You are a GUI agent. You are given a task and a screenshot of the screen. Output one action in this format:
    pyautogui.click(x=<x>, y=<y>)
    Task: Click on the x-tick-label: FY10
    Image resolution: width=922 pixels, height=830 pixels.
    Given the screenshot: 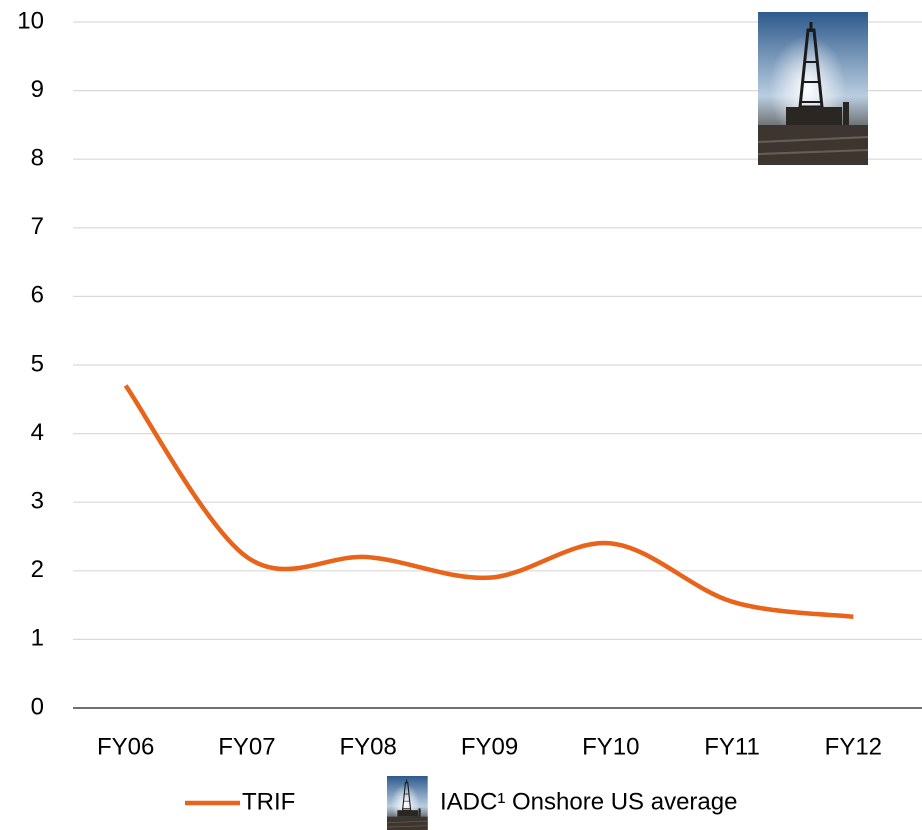 What is the action you would take?
    pyautogui.click(x=610, y=746)
    